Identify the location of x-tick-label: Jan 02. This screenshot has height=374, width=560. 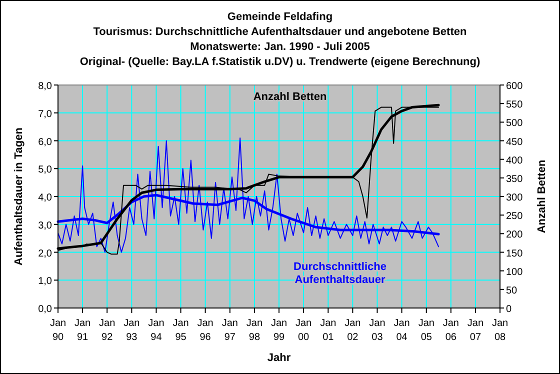
(352, 330).